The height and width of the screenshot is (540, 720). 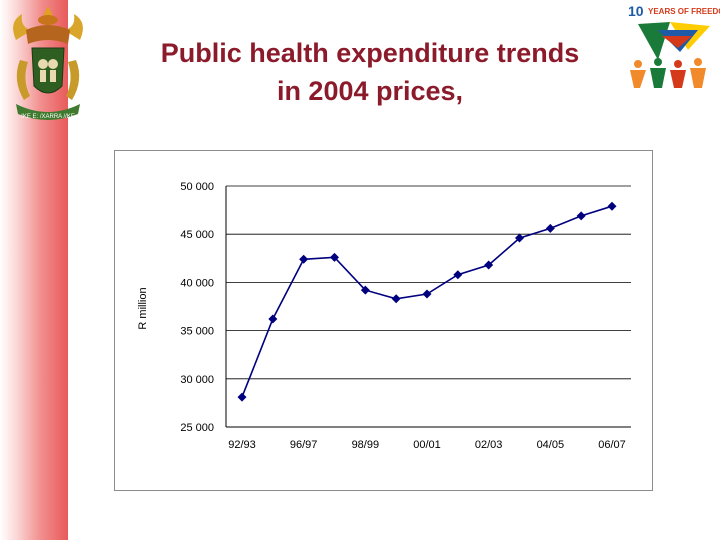 What do you see at coordinates (370, 53) in the screenshot?
I see `title-line-1: Public health expenditure trends` at bounding box center [370, 53].